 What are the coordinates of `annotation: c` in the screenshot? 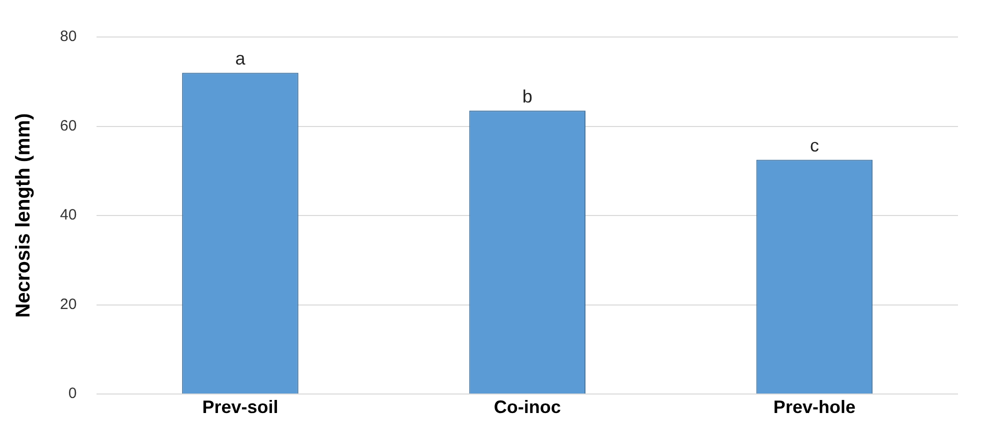 It's located at (814, 146).